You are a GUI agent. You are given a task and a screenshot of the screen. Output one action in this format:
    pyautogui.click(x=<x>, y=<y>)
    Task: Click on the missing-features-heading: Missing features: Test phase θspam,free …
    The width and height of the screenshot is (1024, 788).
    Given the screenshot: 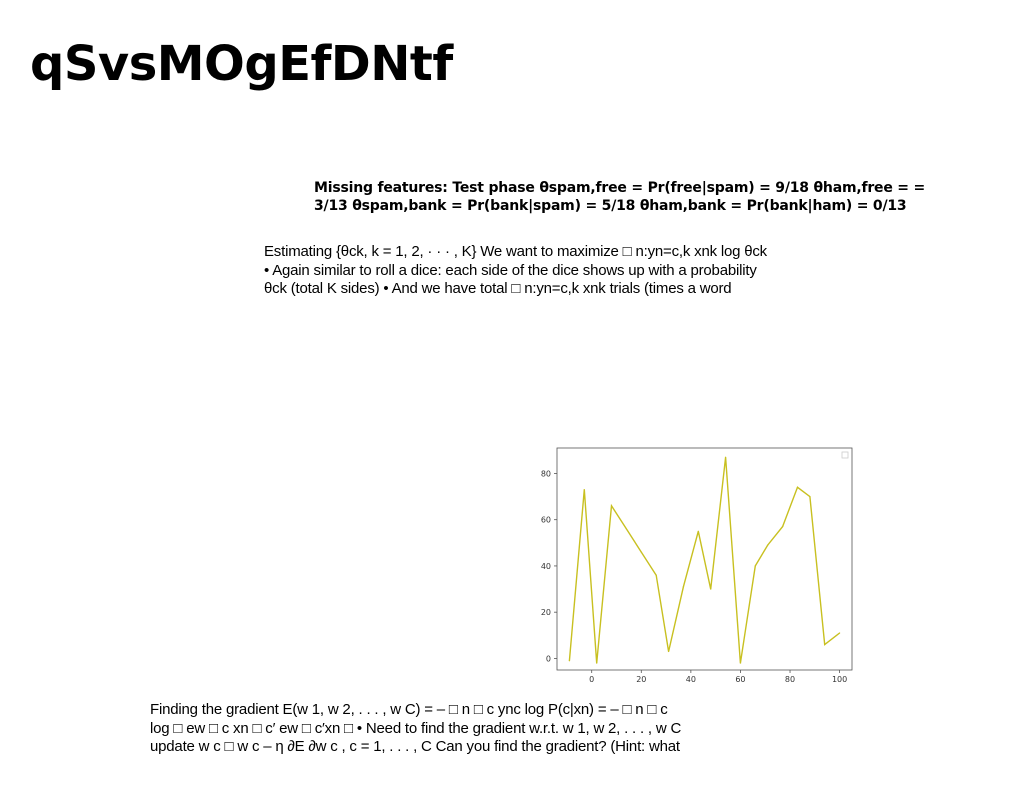 What is the action you would take?
    pyautogui.click(x=620, y=197)
    